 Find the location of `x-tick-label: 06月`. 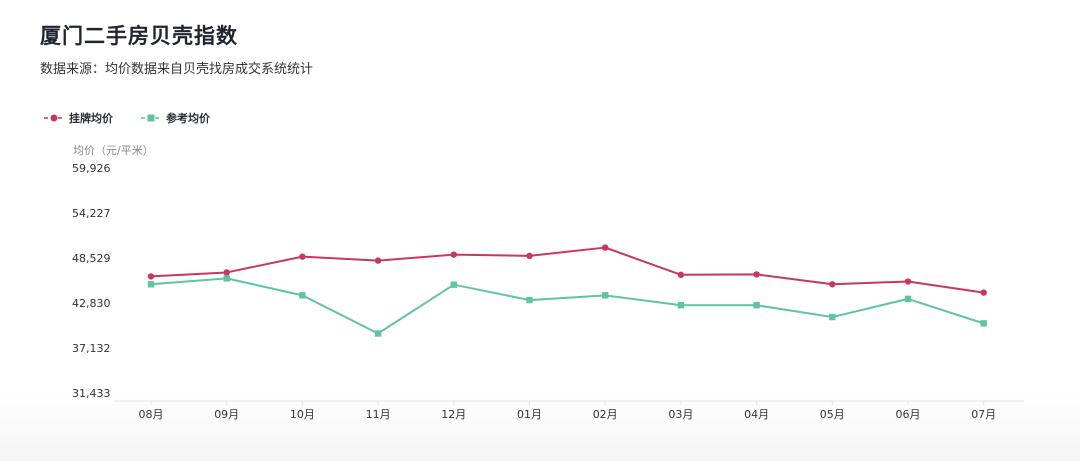

x-tick-label: 06月 is located at coordinates (908, 414).